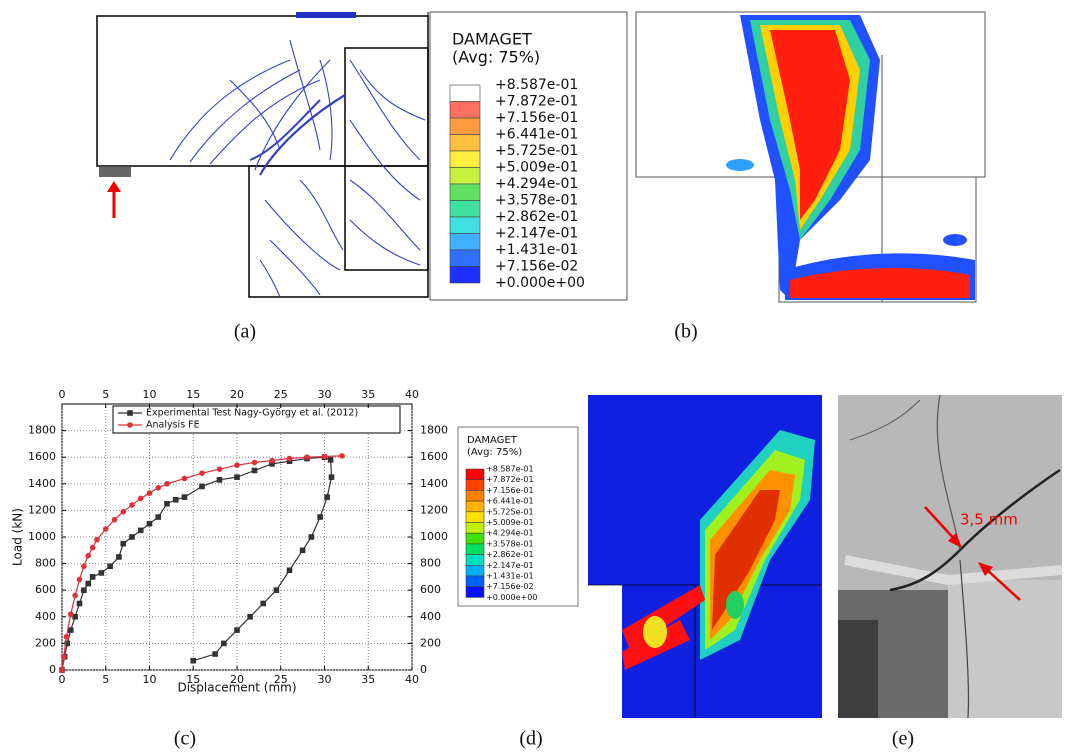 The image size is (1066, 752). Describe the element at coordinates (705, 556) in the screenshot. I see `panel-d-model` at that location.